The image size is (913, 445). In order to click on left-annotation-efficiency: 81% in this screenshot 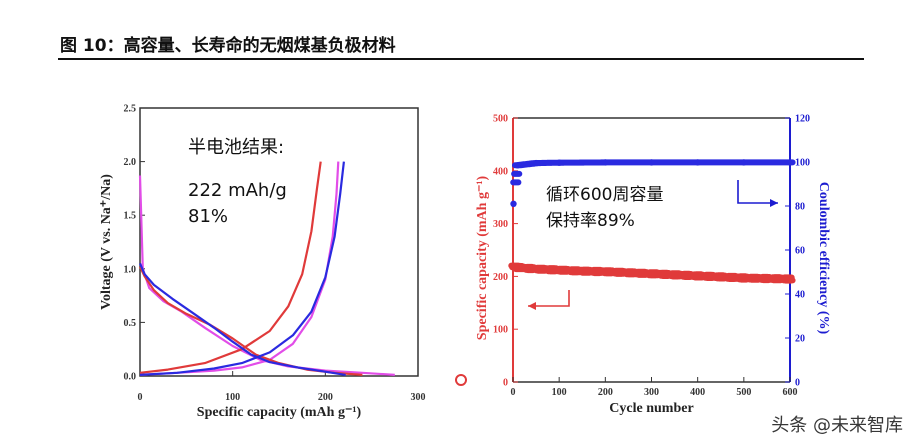, I will do `click(208, 216)`.